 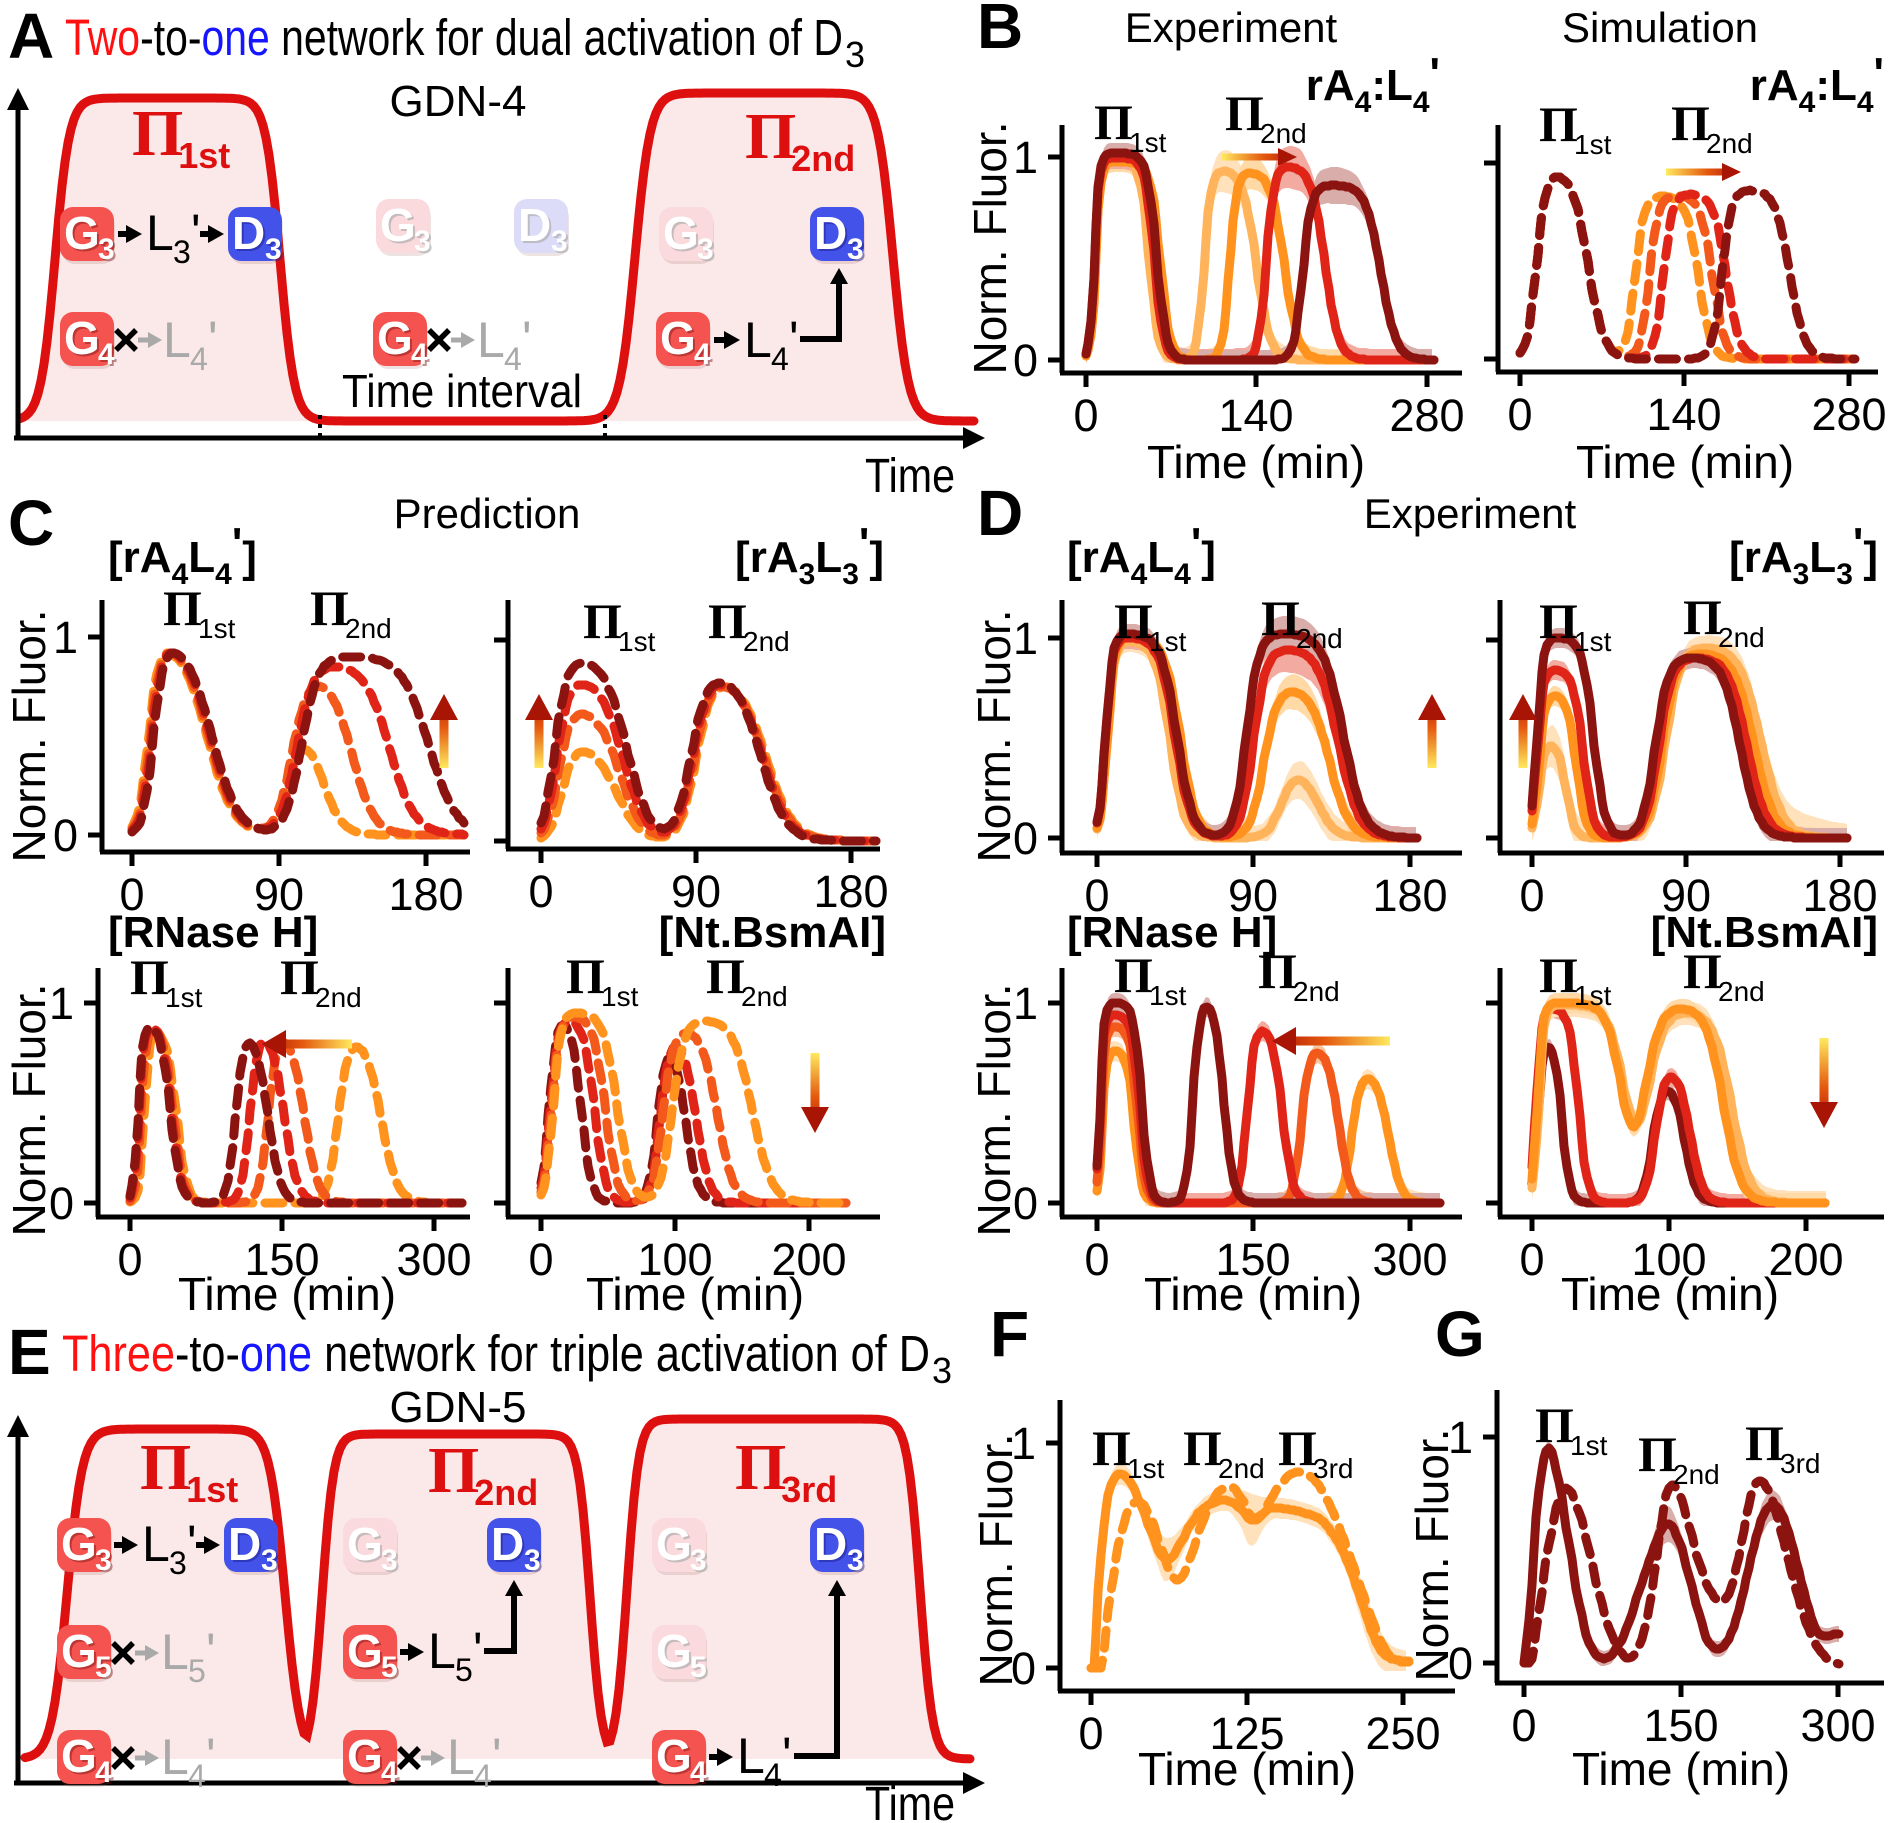 What do you see at coordinates (281, 1259) in the screenshot?
I see `svg-text: 150` at bounding box center [281, 1259].